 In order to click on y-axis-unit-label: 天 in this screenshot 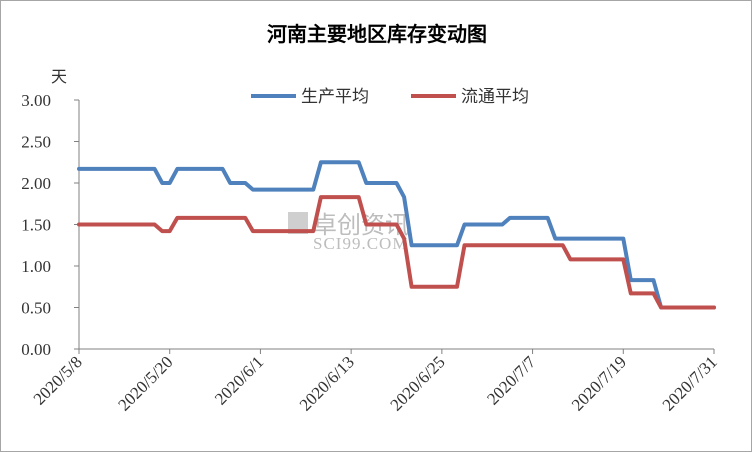, I will do `click(59, 76)`.